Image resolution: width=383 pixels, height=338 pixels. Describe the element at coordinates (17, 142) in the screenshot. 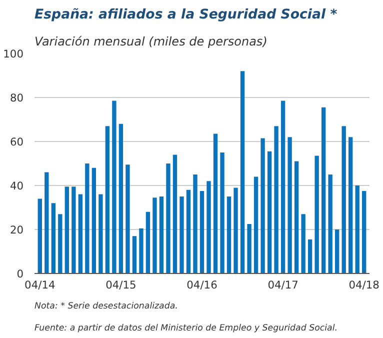

I see `y-tick-label: 60` at that location.